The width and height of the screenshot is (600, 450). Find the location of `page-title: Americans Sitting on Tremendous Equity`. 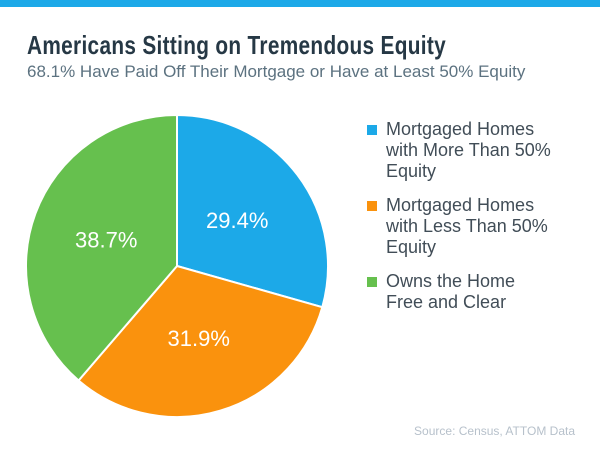

page-title: Americans Sitting on Tremendous Equity is located at coordinates (236, 45).